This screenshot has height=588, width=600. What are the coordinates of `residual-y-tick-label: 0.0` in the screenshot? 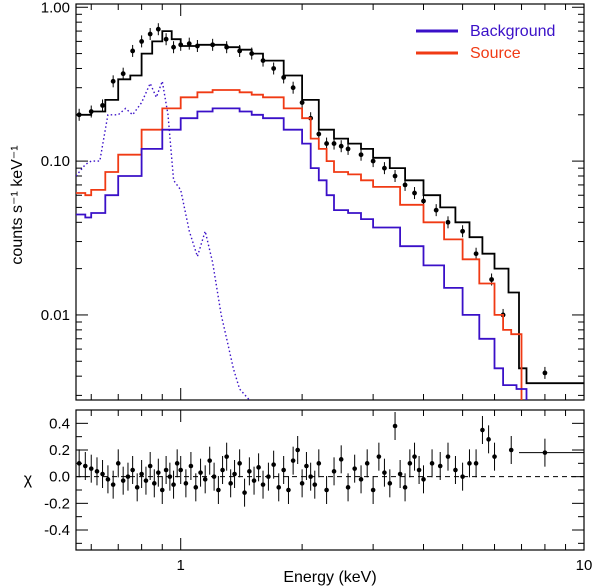 It's located at (59, 477).